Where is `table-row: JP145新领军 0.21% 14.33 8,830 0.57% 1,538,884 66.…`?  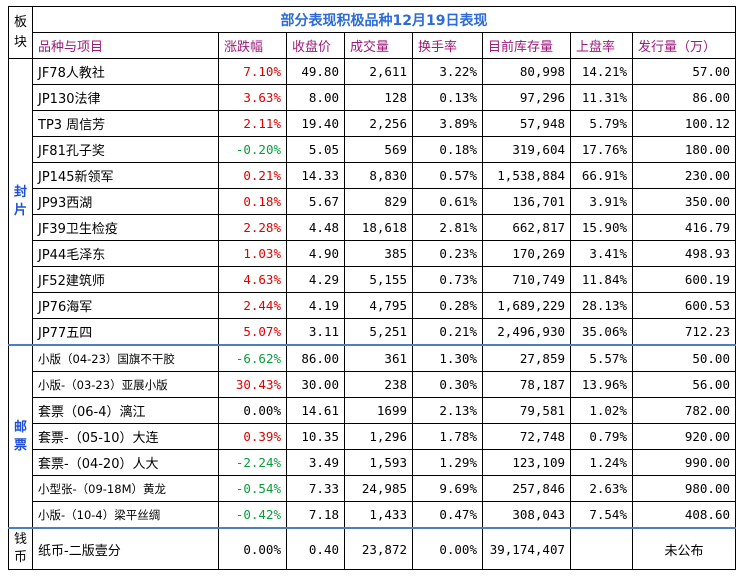 table-row: JP145新领军 0.21% 14.33 8,830 0.57% 1,538,884 66.… is located at coordinates (372, 175).